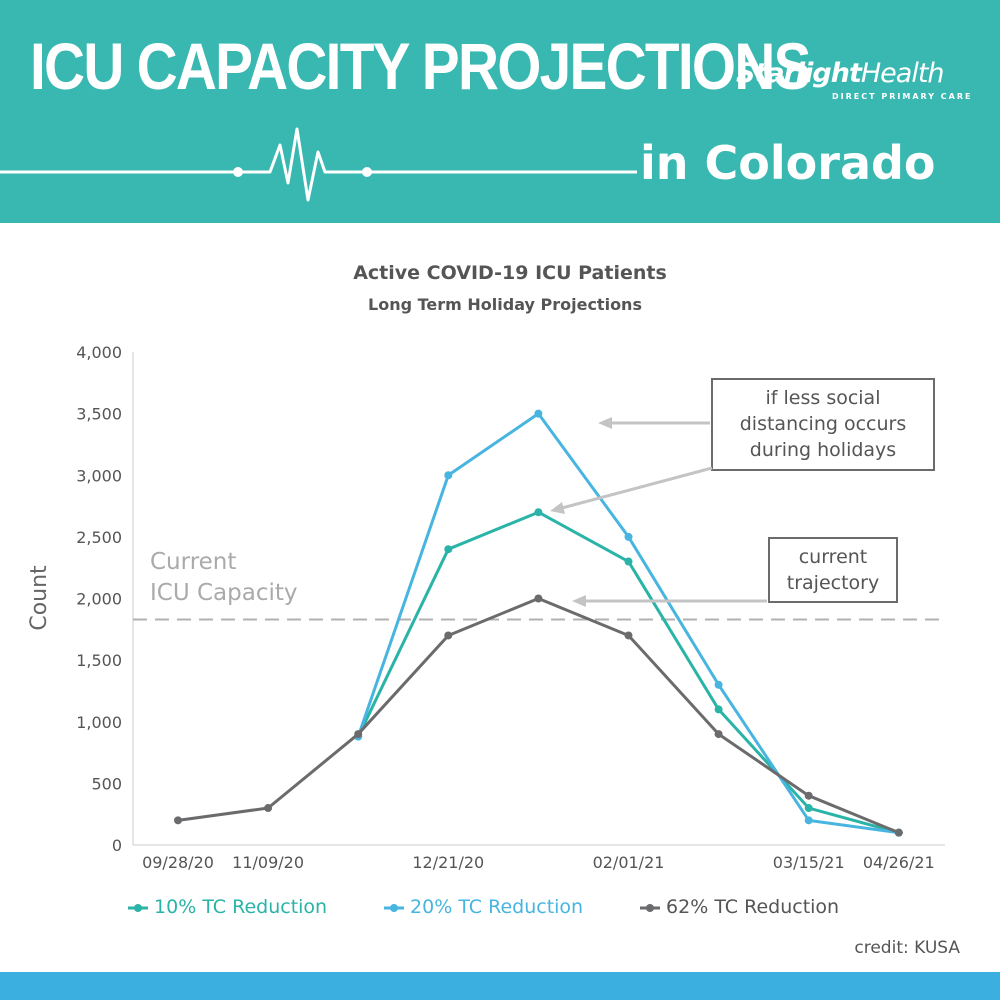  What do you see at coordinates (117, 845) in the screenshot?
I see `y-tick-label: 0` at bounding box center [117, 845].